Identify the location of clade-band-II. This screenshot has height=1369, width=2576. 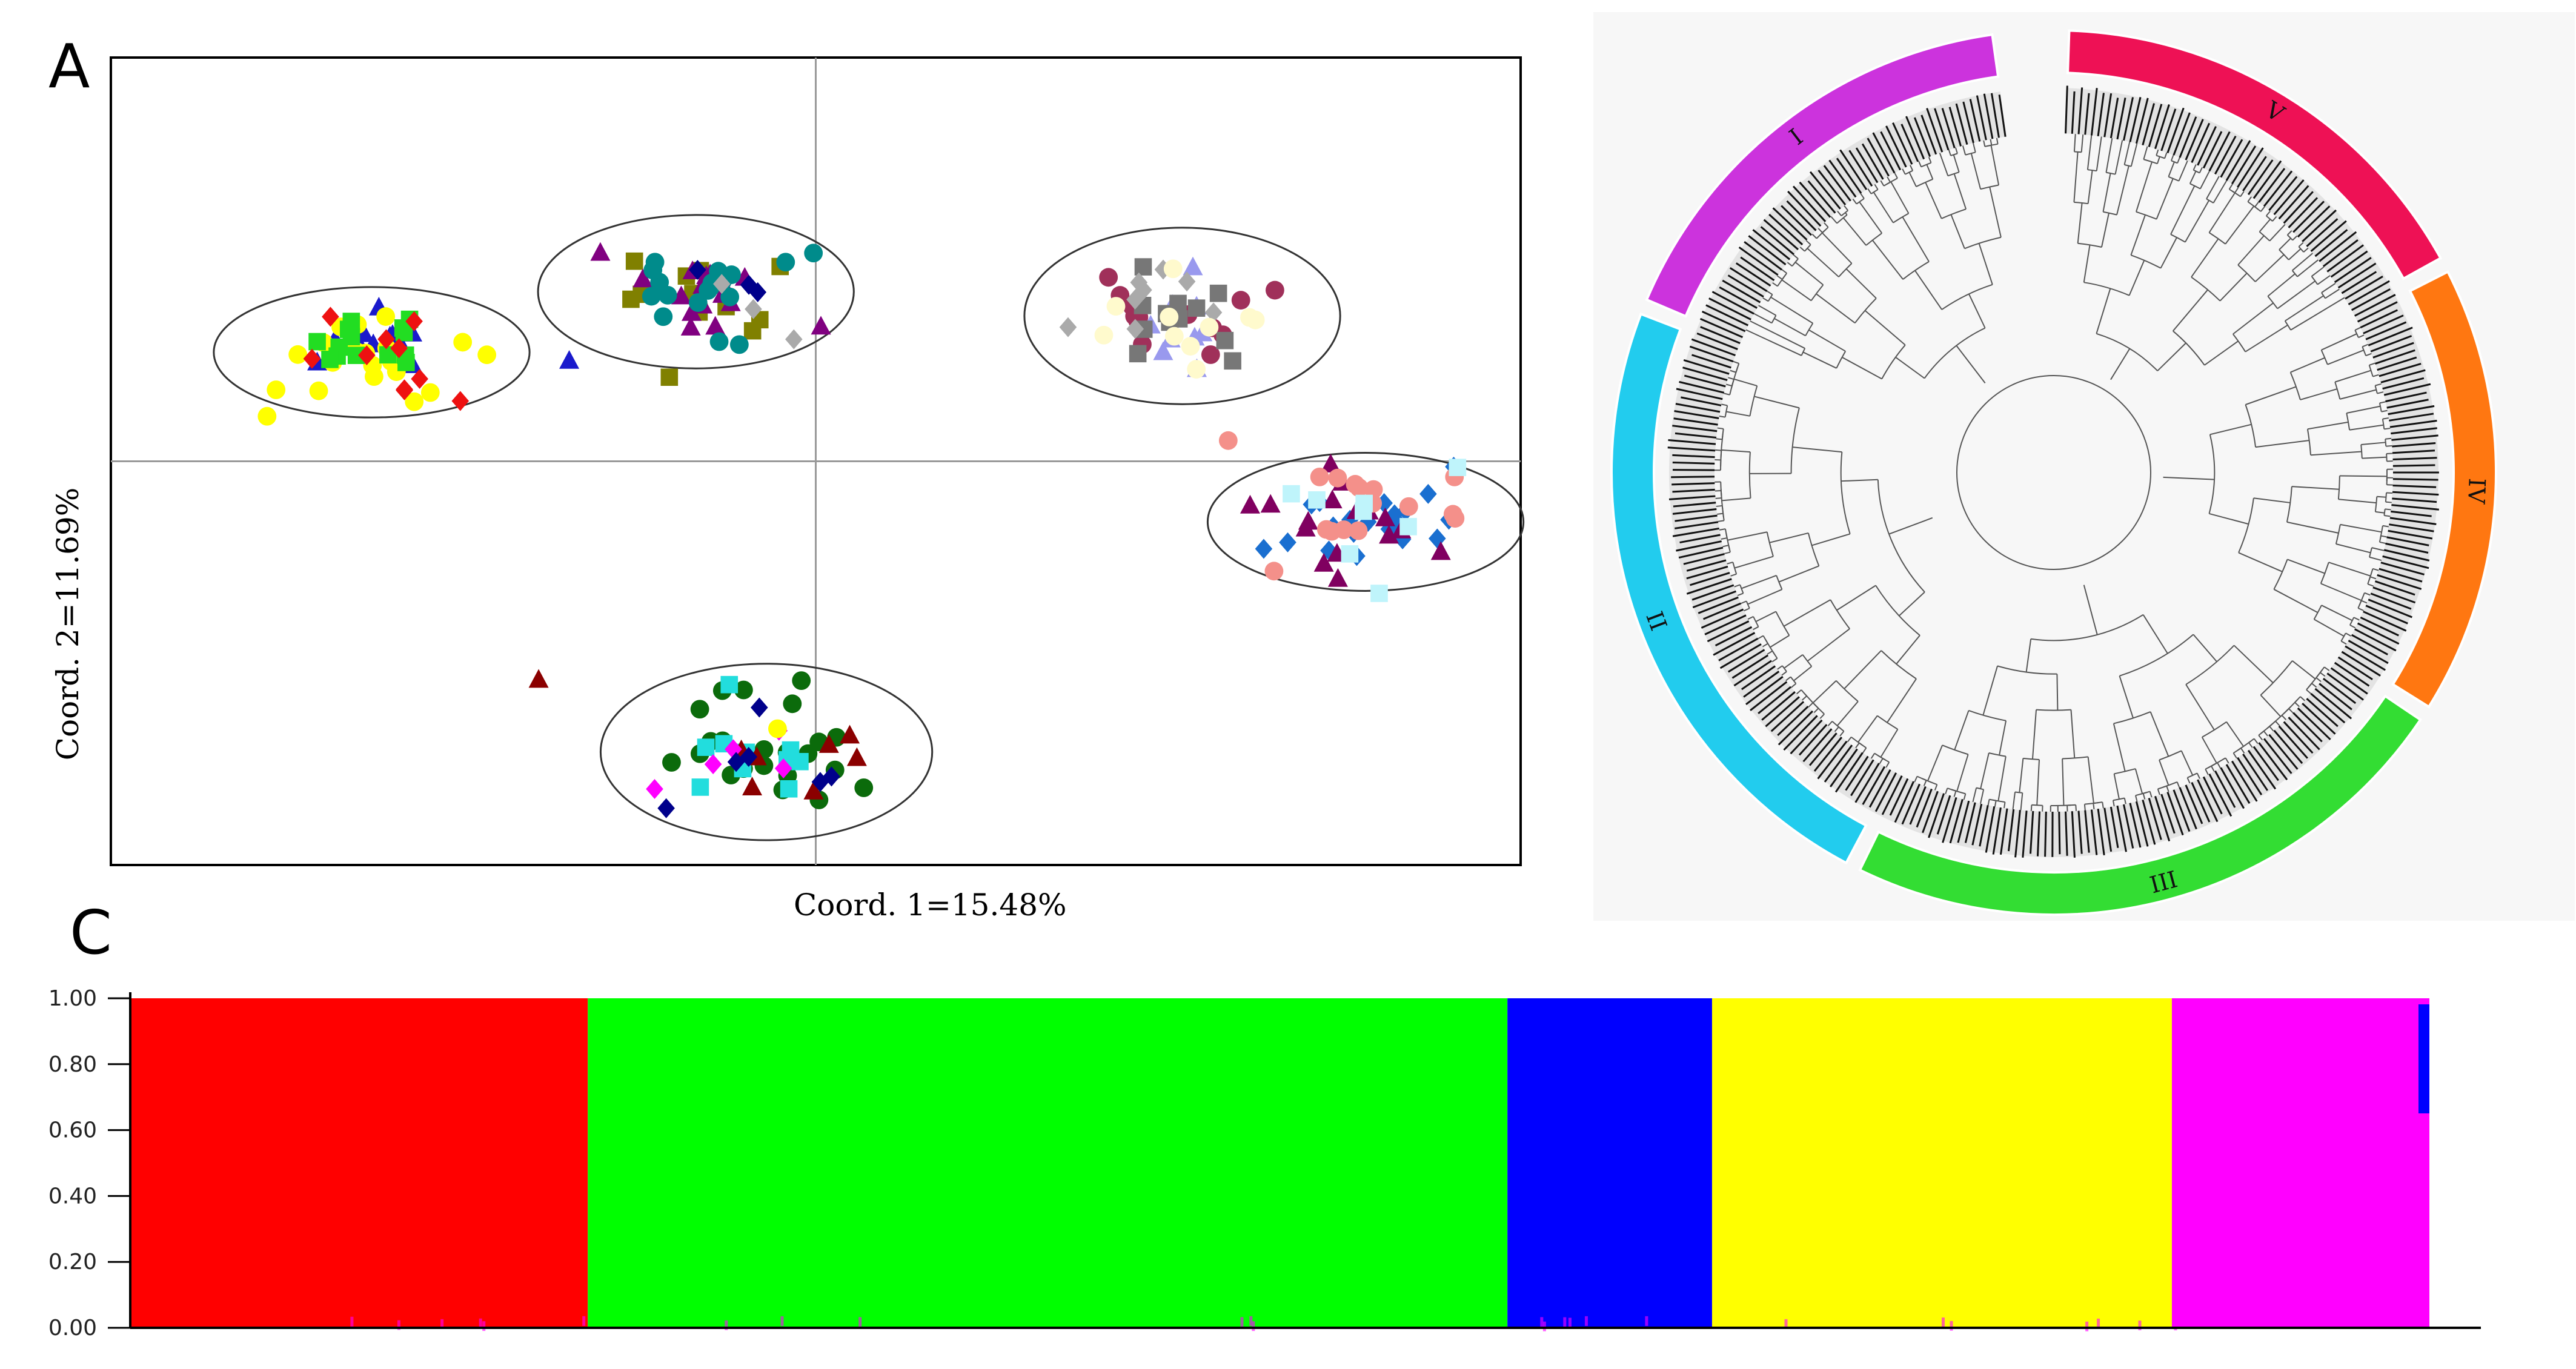
(1739, 588).